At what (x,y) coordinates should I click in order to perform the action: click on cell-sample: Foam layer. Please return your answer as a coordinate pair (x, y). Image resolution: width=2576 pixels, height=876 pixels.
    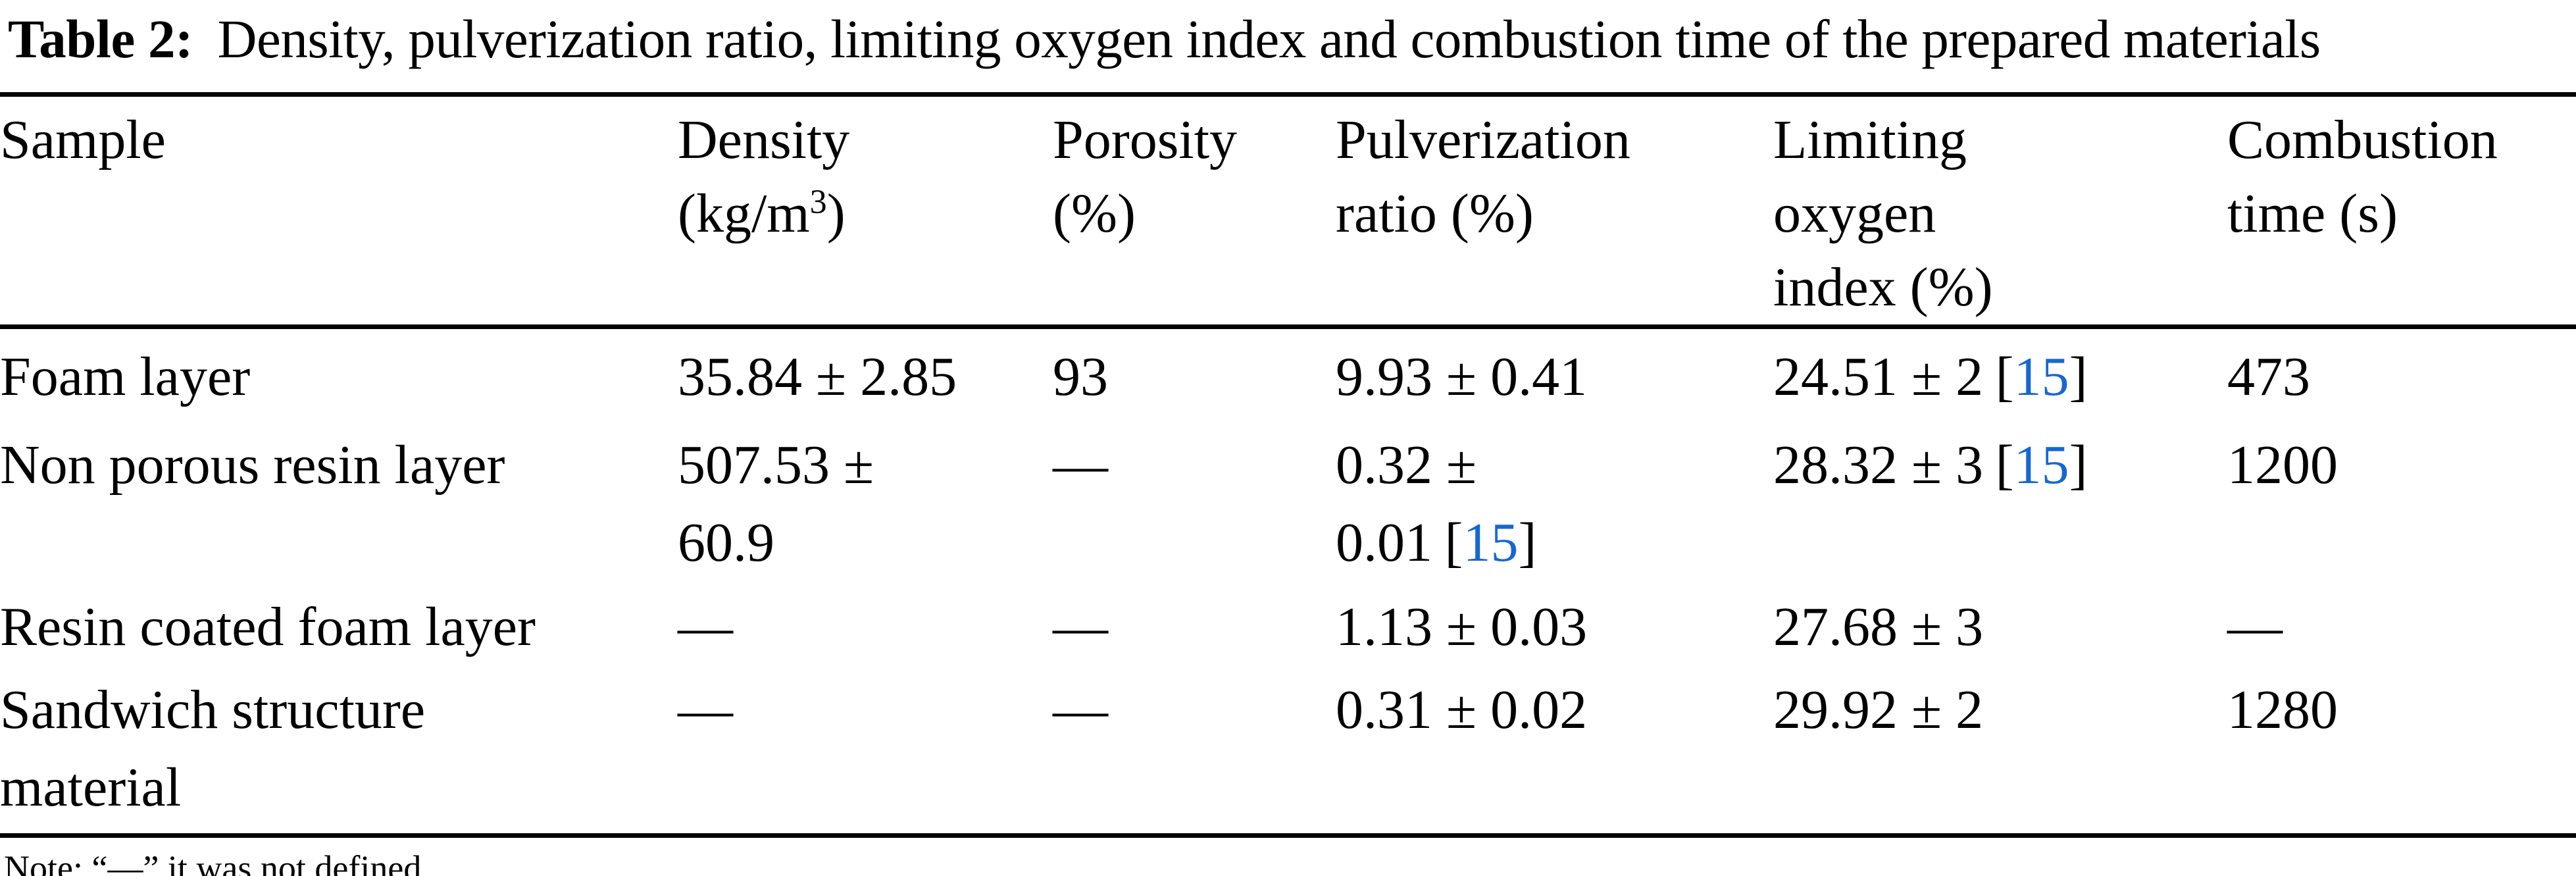
    Looking at the image, I should click on (125, 376).